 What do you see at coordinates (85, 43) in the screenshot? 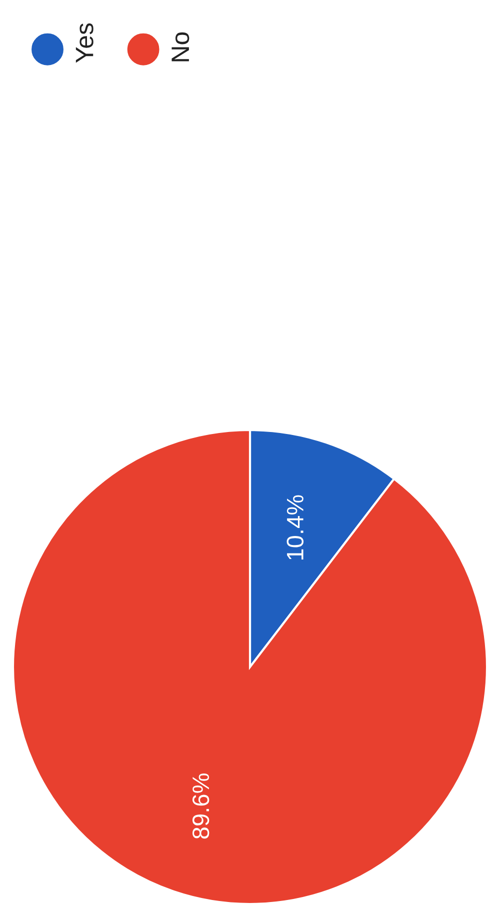
I see `legend-label: Yes` at bounding box center [85, 43].